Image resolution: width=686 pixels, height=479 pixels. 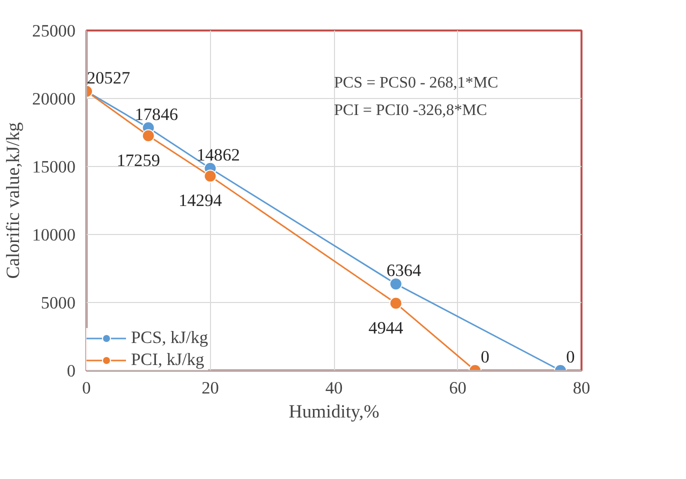 What do you see at coordinates (54, 235) in the screenshot?
I see `y-tick-label: 10000` at bounding box center [54, 235].